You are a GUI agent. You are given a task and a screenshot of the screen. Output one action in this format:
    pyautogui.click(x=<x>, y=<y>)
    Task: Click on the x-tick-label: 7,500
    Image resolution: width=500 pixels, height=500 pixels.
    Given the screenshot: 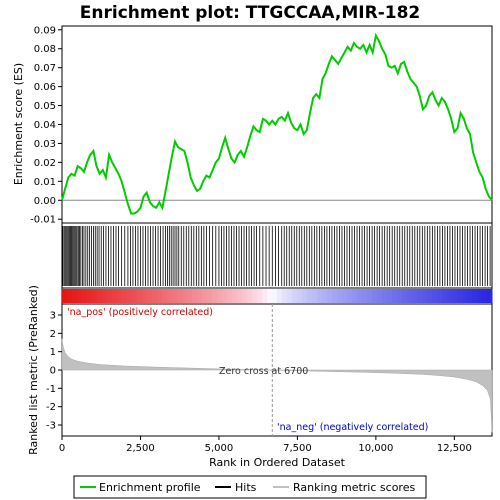 What is the action you would take?
    pyautogui.click(x=297, y=448)
    